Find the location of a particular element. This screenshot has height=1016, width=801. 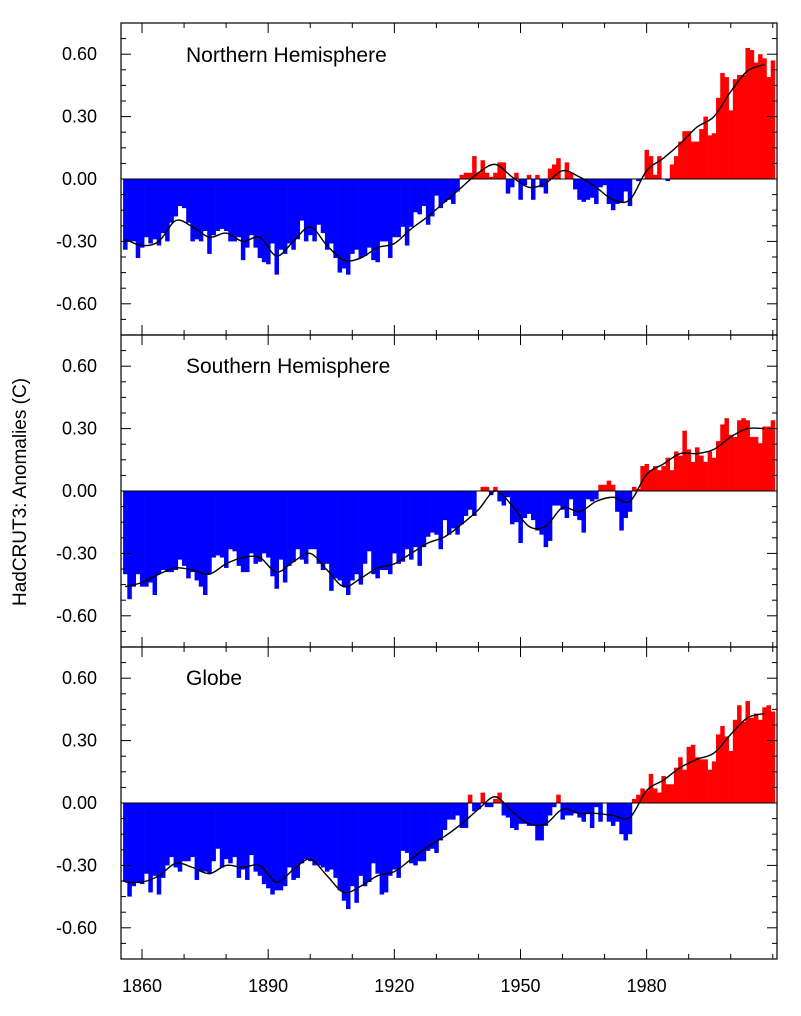

bar-2-1910 is located at coordinates (352, 845).